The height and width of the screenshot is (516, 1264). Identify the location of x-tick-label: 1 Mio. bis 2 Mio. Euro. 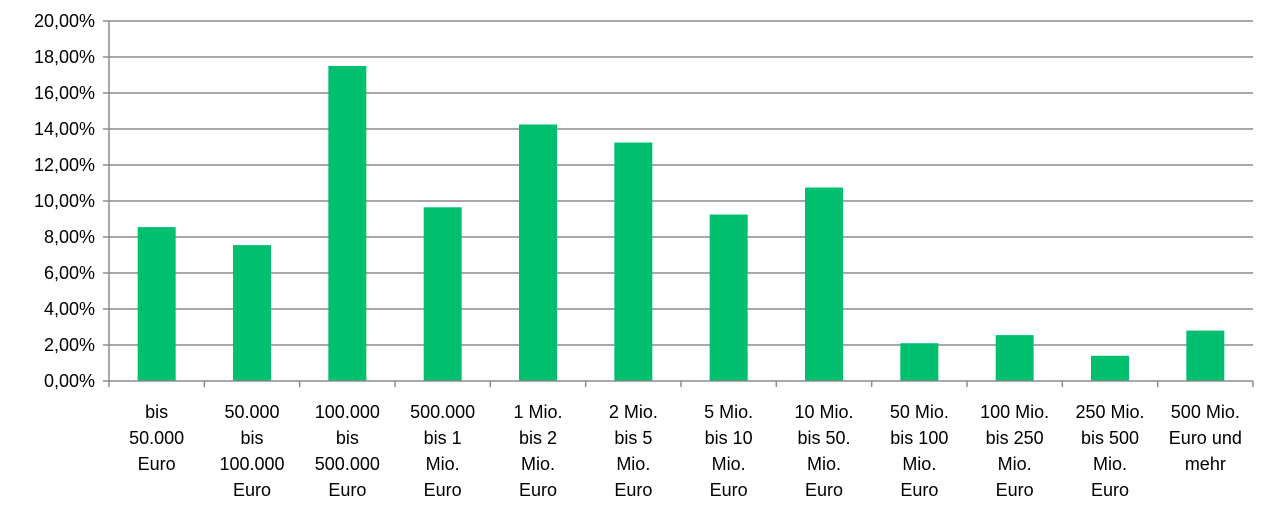
(537, 451).